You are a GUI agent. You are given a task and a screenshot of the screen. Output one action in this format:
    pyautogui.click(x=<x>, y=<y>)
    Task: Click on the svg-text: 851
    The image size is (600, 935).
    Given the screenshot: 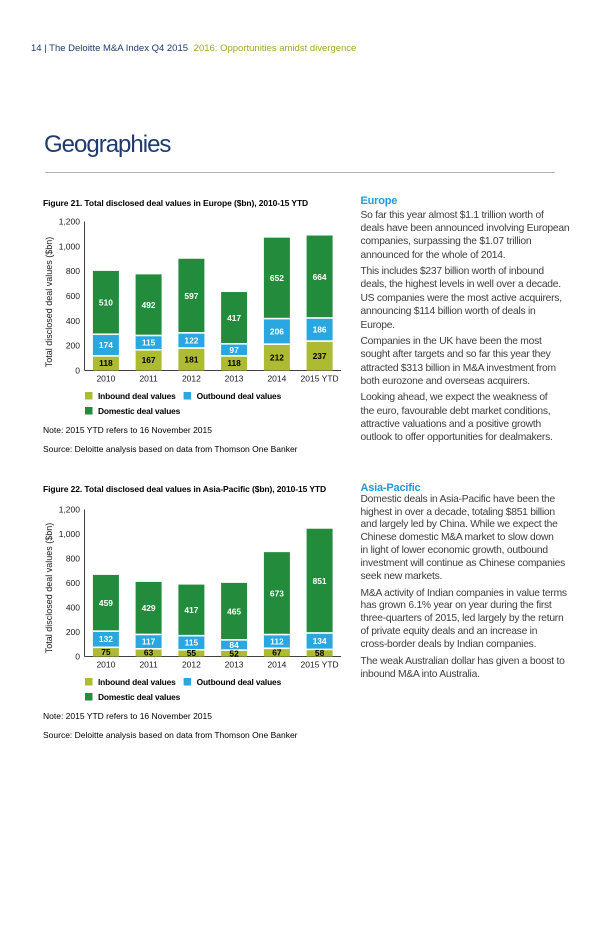 What is the action you would take?
    pyautogui.click(x=320, y=581)
    